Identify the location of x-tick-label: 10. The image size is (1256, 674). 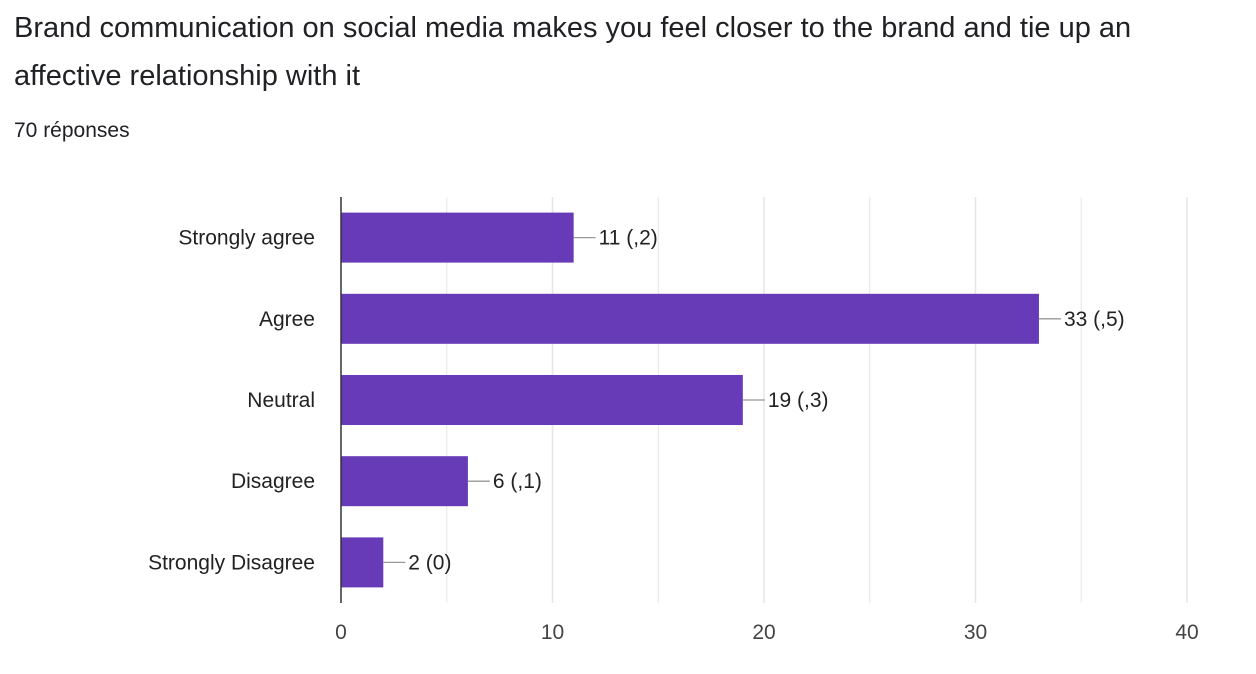
(552, 632).